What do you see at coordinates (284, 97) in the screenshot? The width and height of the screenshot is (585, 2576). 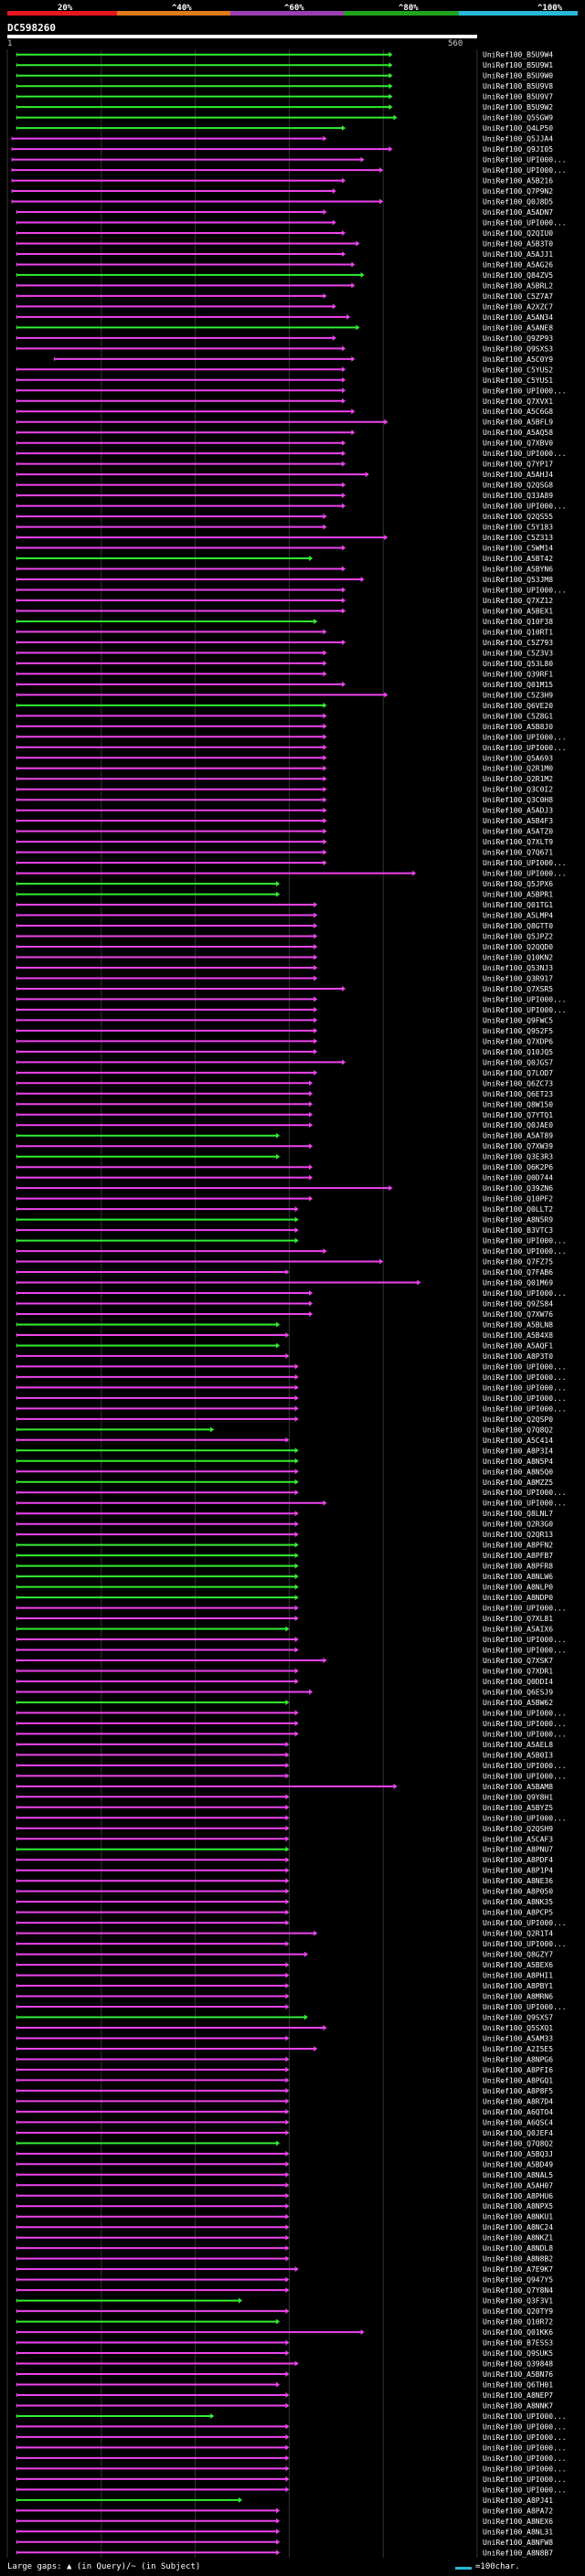 I see `hit-row: UniRef100_B5U9V7` at bounding box center [284, 97].